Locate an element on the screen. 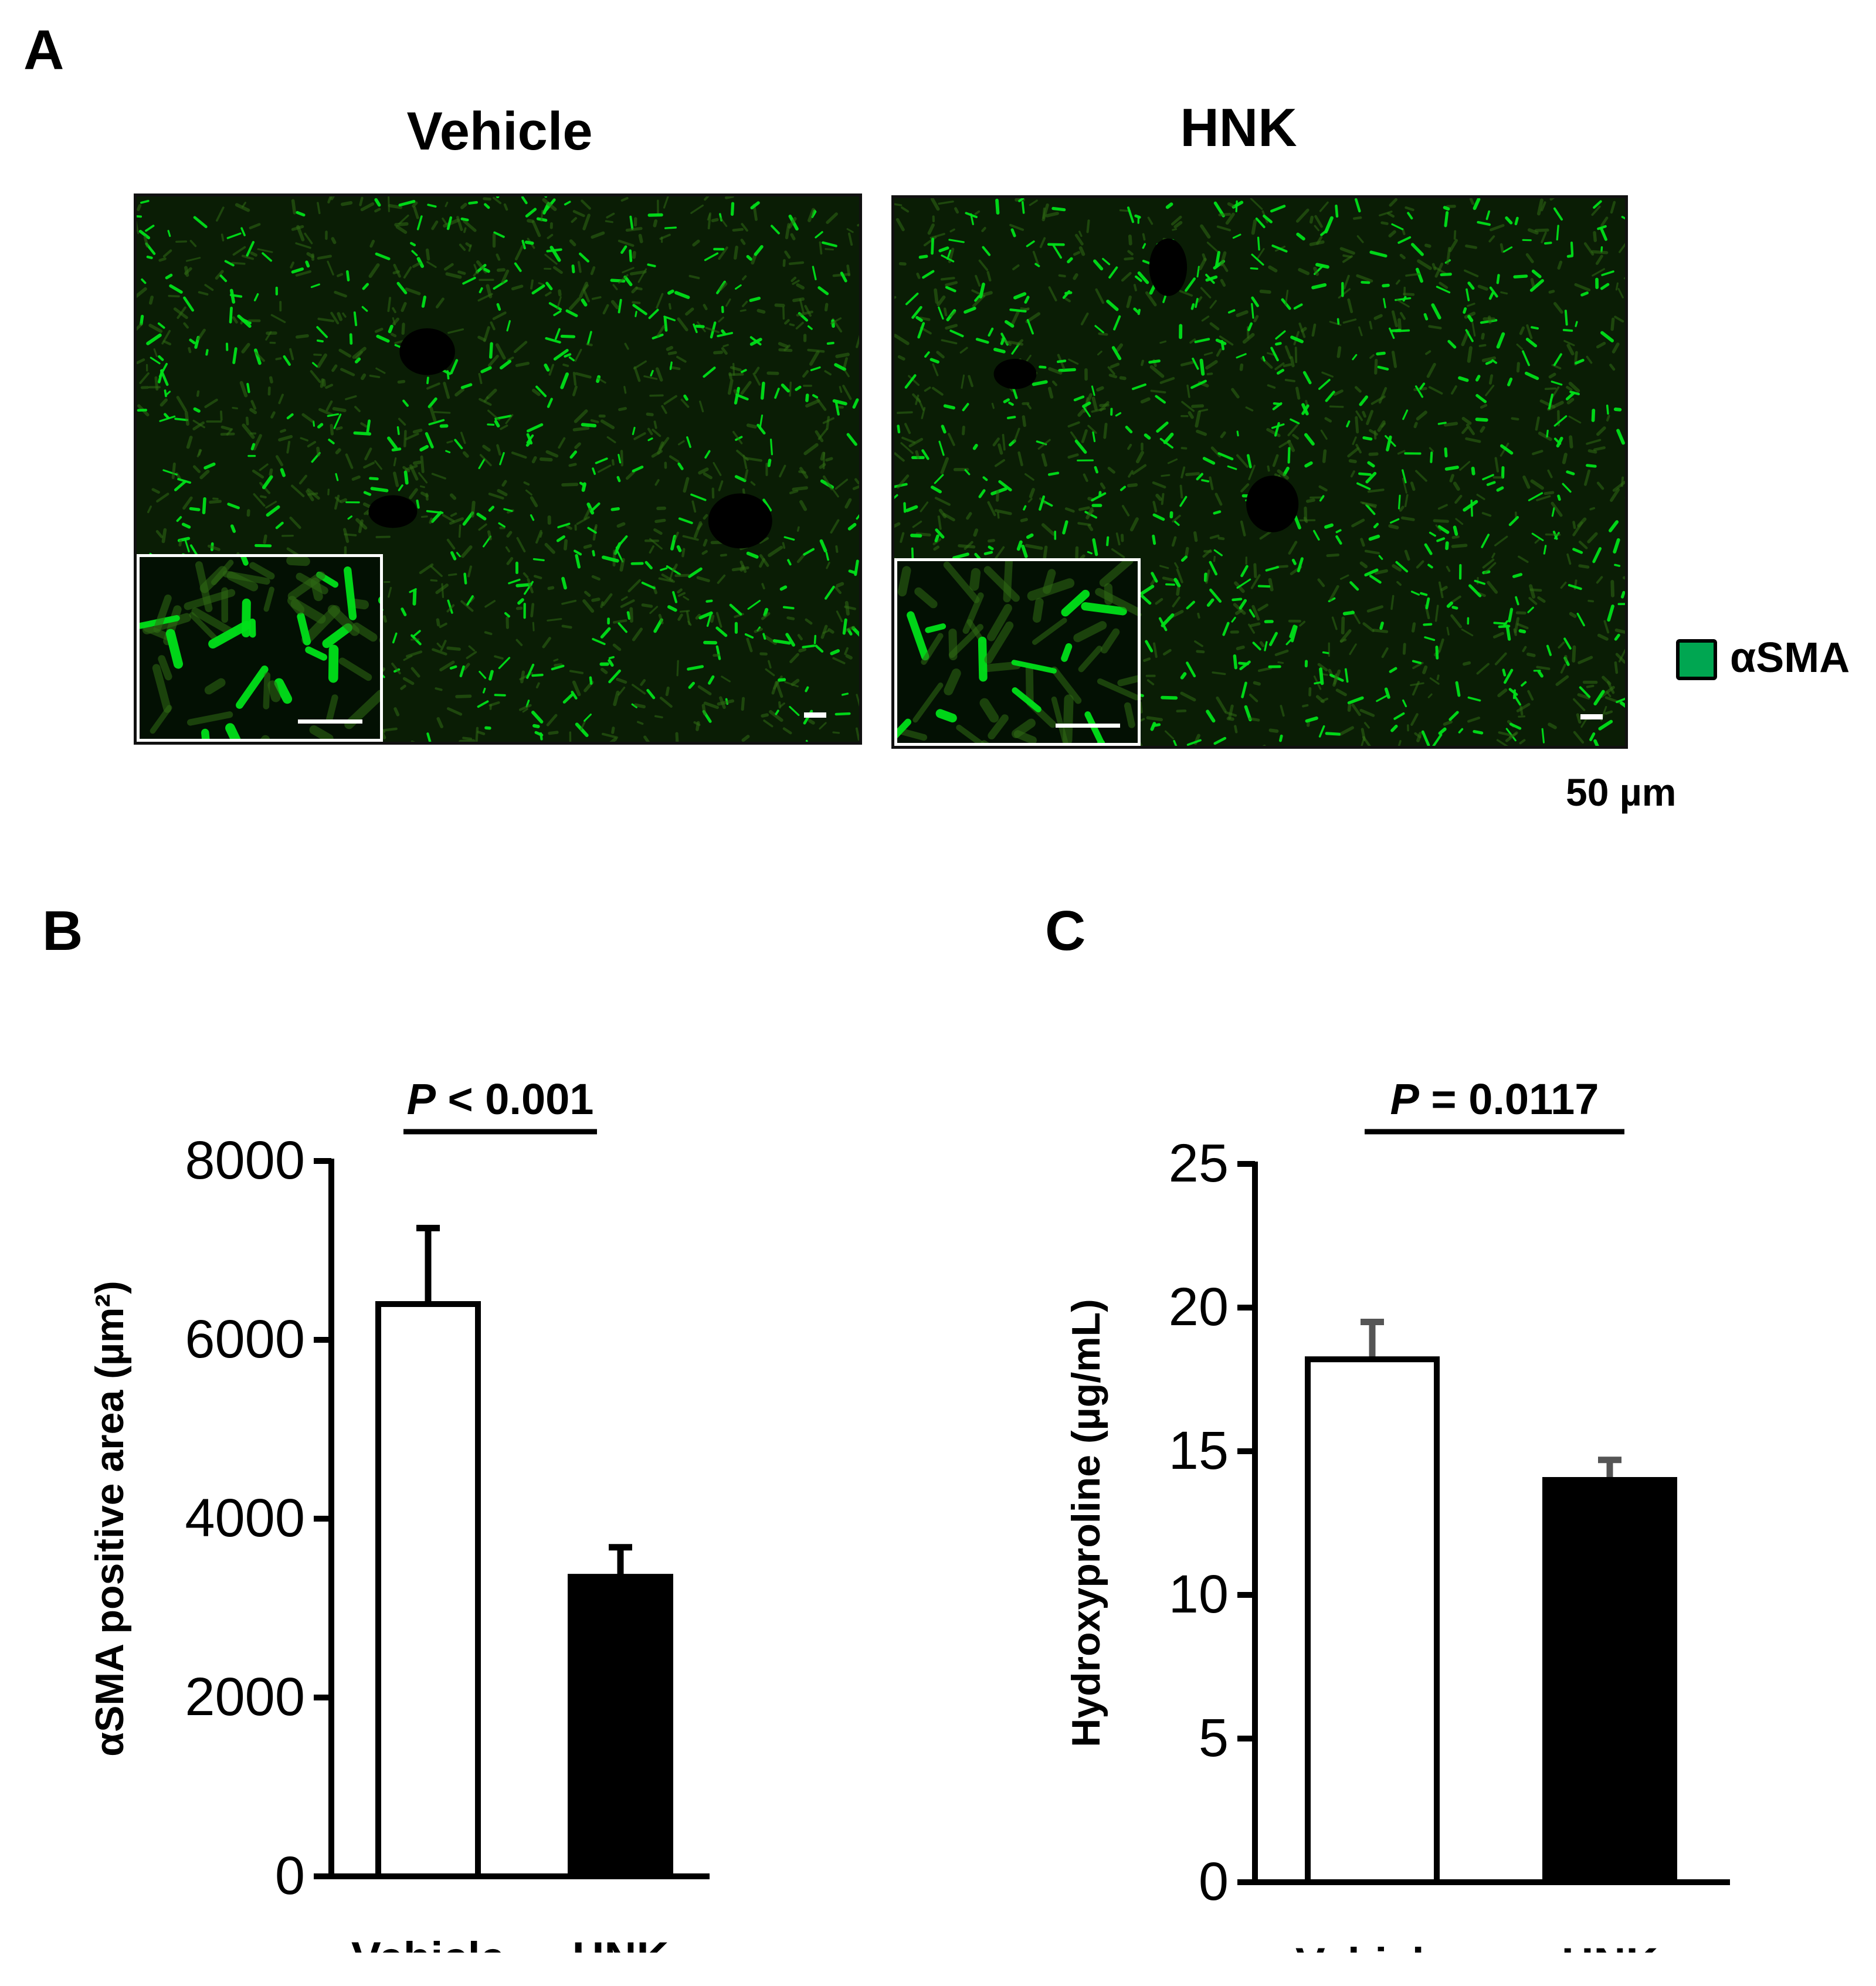 The width and height of the screenshot is (1876, 1986). hnk-inset-scalebar is located at coordinates (1088, 726).